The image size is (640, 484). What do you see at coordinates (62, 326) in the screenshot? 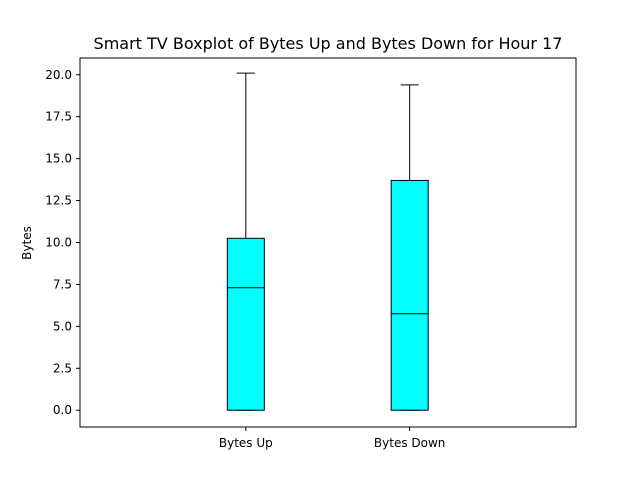
I see `y-tick-label: 5.0` at bounding box center [62, 326].